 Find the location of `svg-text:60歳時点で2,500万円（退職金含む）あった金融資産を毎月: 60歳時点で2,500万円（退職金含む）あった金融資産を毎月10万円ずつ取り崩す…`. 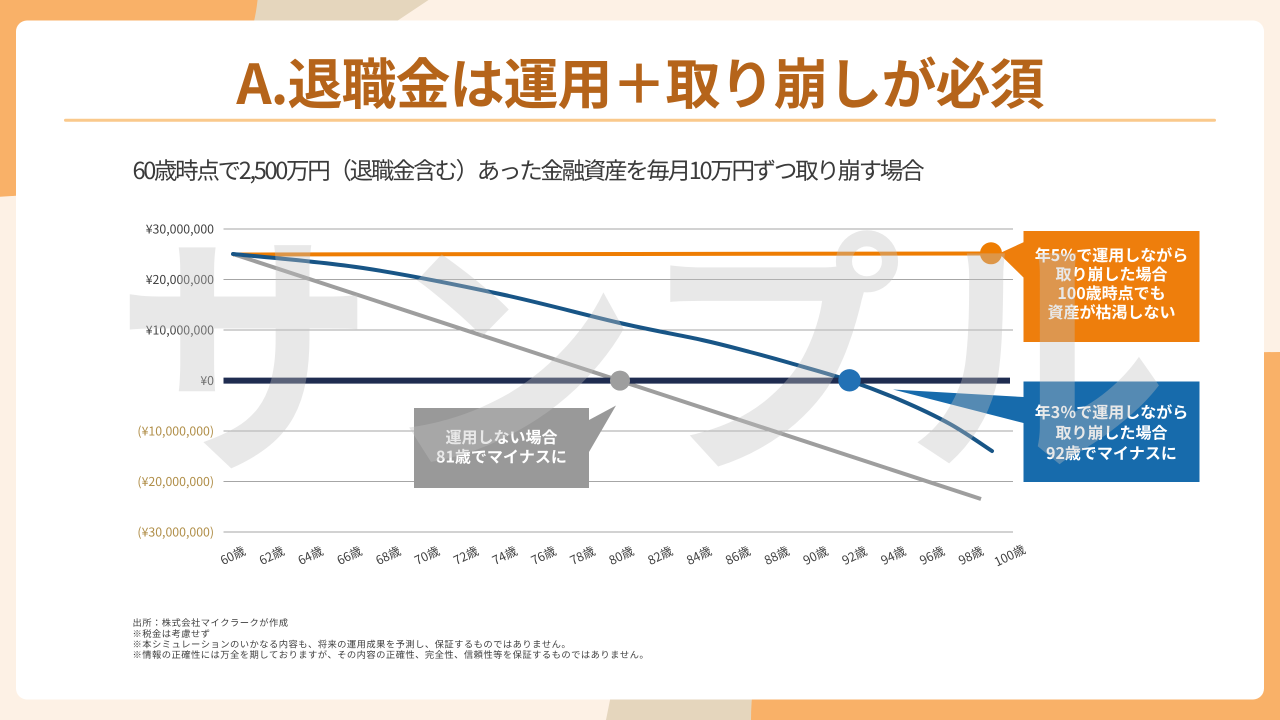

svg-text:60歳時点で2,500万円（退職金含む）あった金融資産を毎月: 60歳時点で2,500万円（退職金含む）あった金融資産を毎月10万円ずつ取り崩す… is located at coordinates (529, 169).